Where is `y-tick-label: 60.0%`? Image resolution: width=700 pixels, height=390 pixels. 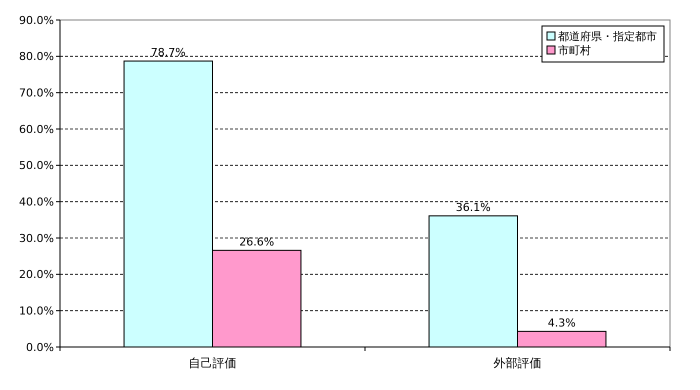 y-tick-label: 60.0% is located at coordinates (36, 129).